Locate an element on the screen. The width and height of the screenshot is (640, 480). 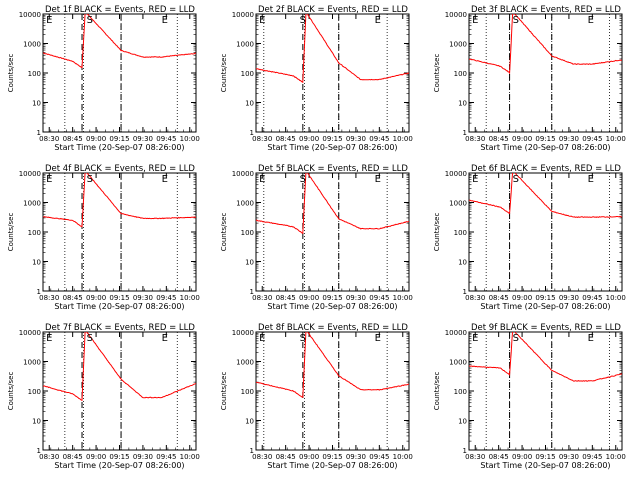
panel-title: Det 4f BLACK = Events, RED = LLD is located at coordinates (120, 169).